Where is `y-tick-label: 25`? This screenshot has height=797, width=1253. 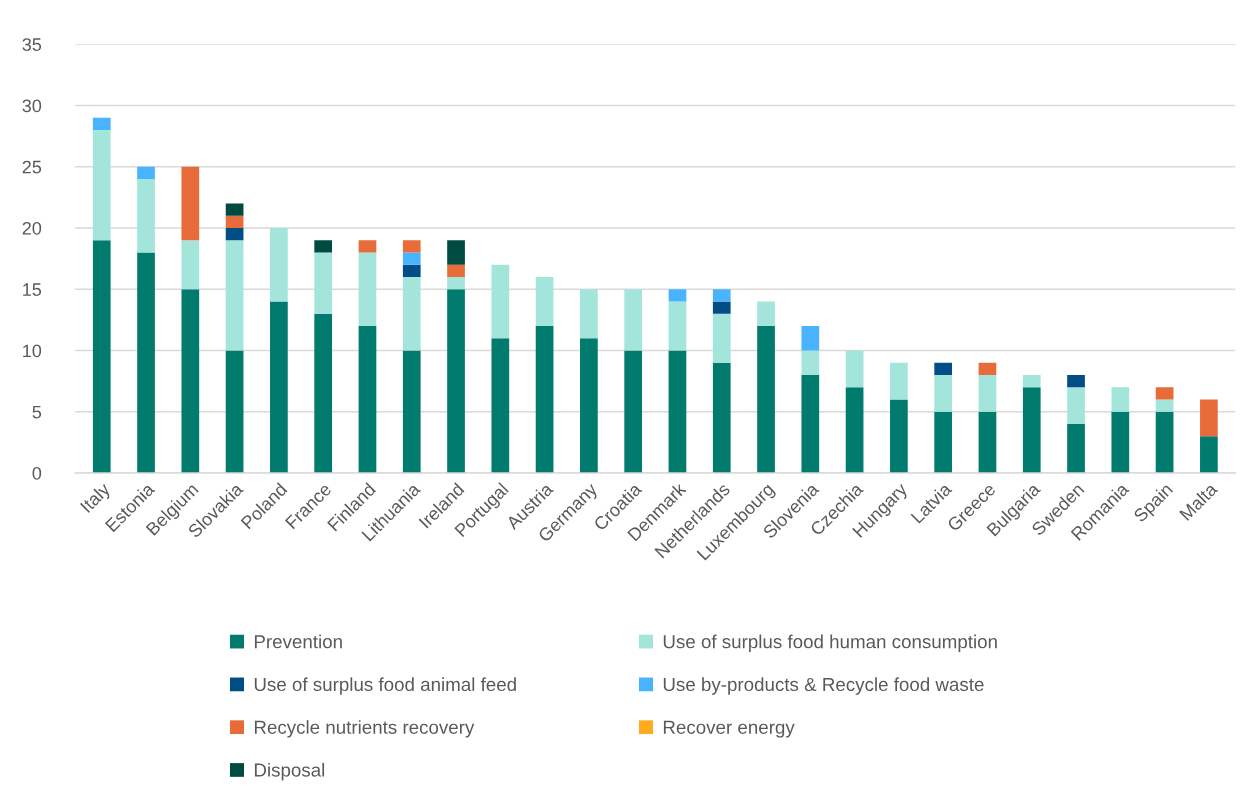
y-tick-label: 25 is located at coordinates (32, 167).